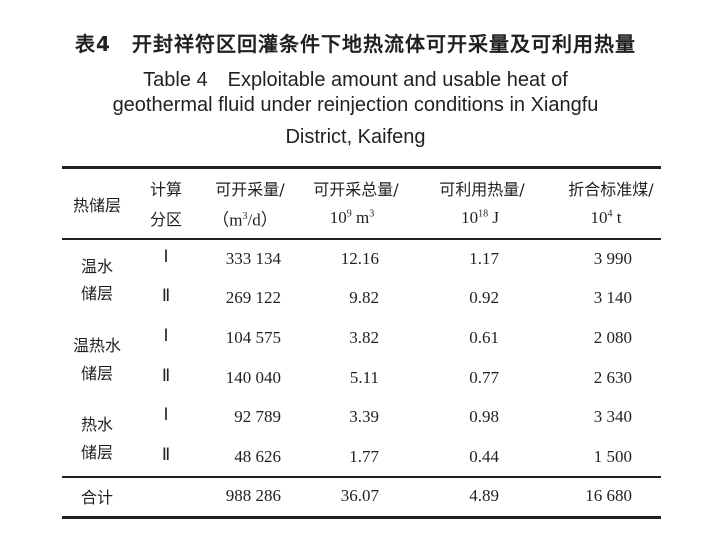  Describe the element at coordinates (364, 337) in the screenshot. I see `cell-total: 3.82` at that location.